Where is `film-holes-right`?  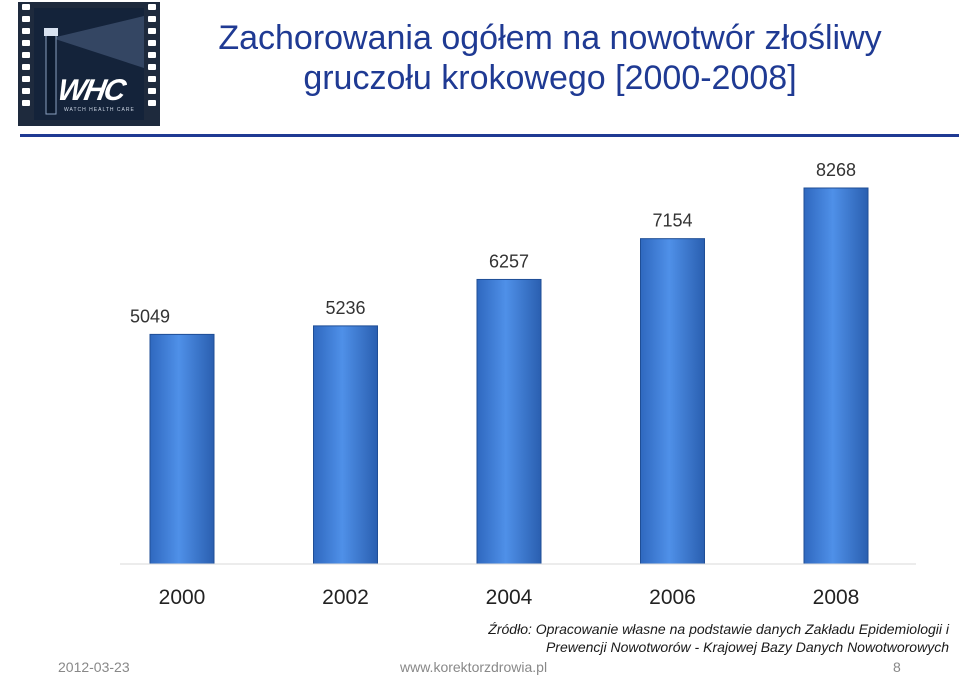
film-holes-right is located at coordinates (152, 64).